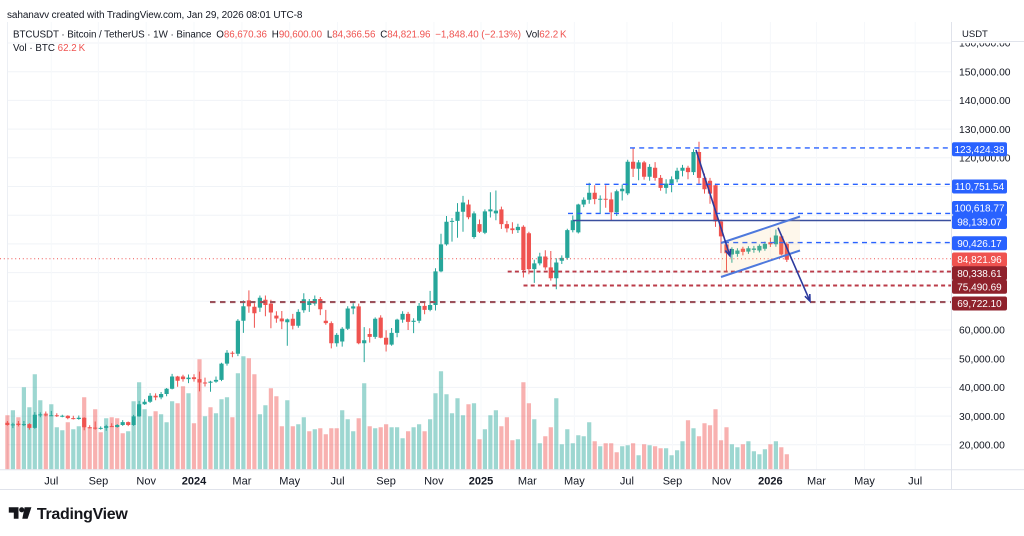  What do you see at coordinates (194, 482) in the screenshot?
I see `svg-text: 2024` at bounding box center [194, 482].